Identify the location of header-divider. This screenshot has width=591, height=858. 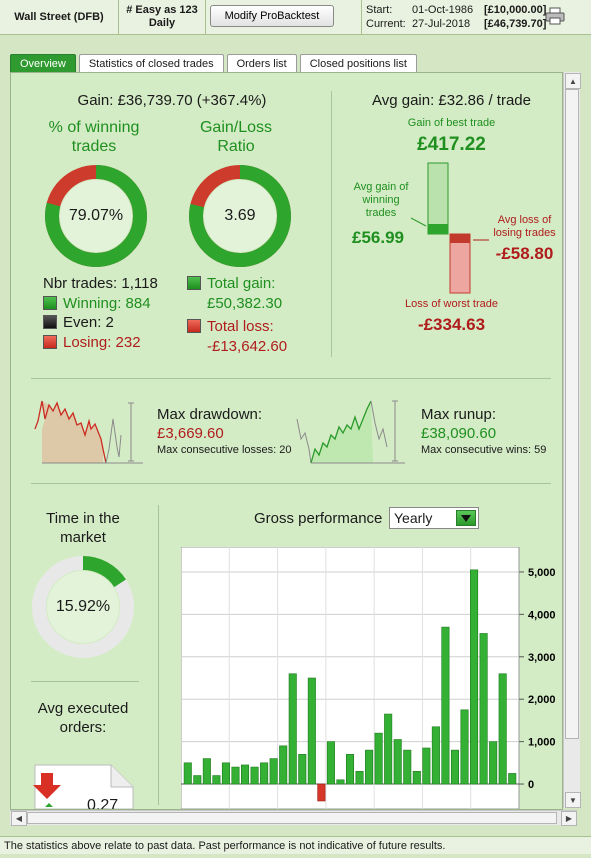
(284, 17).